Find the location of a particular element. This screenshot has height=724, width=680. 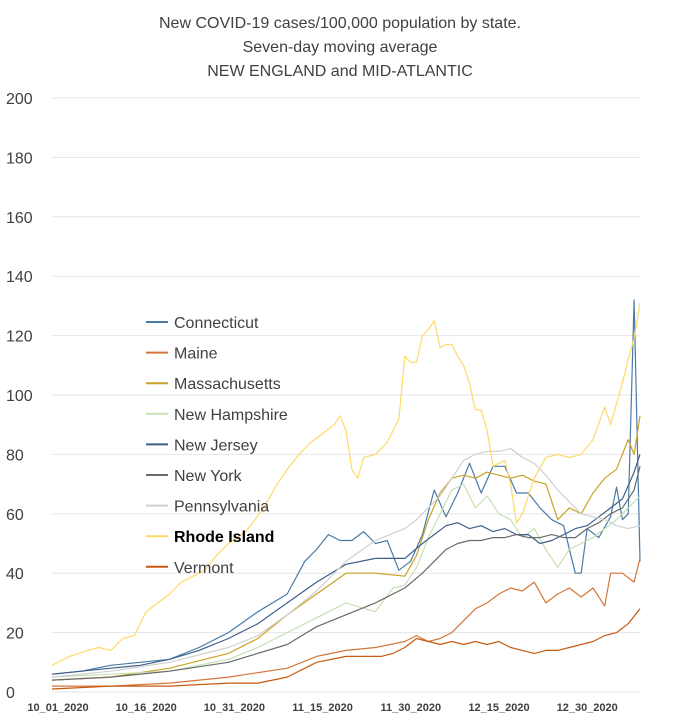

chart-title-line-3: NEW ENGLAND and MID-ATLANTIC is located at coordinates (340, 71).